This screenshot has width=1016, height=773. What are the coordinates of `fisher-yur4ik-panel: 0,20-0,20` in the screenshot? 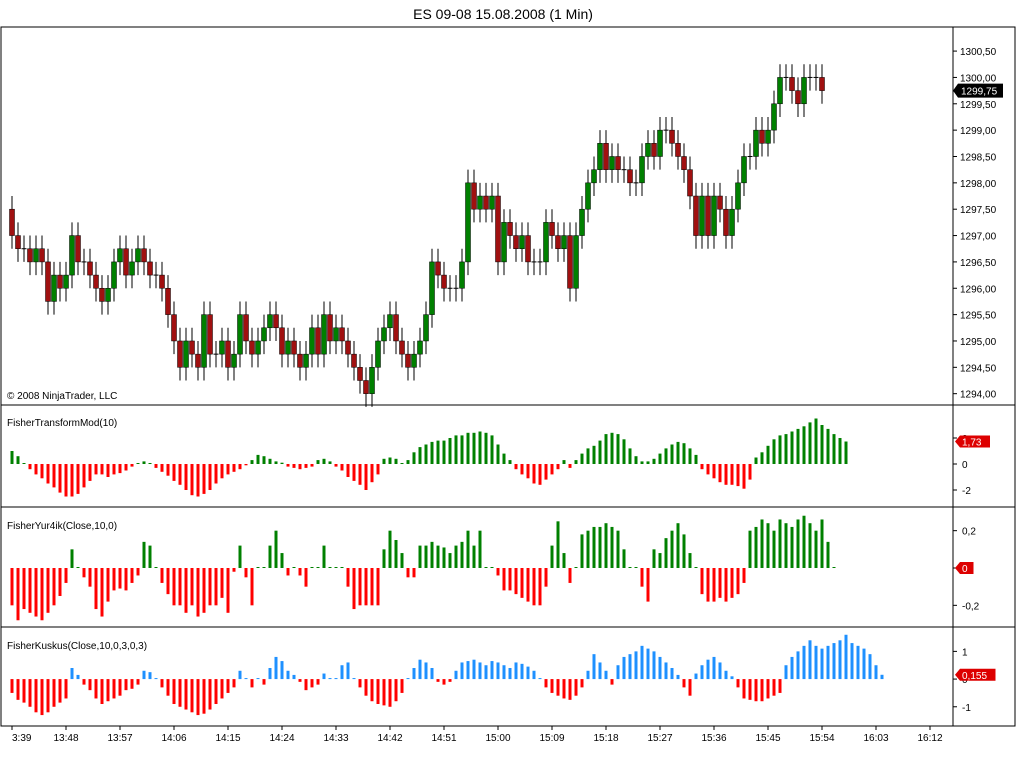 It's located at (495, 568).